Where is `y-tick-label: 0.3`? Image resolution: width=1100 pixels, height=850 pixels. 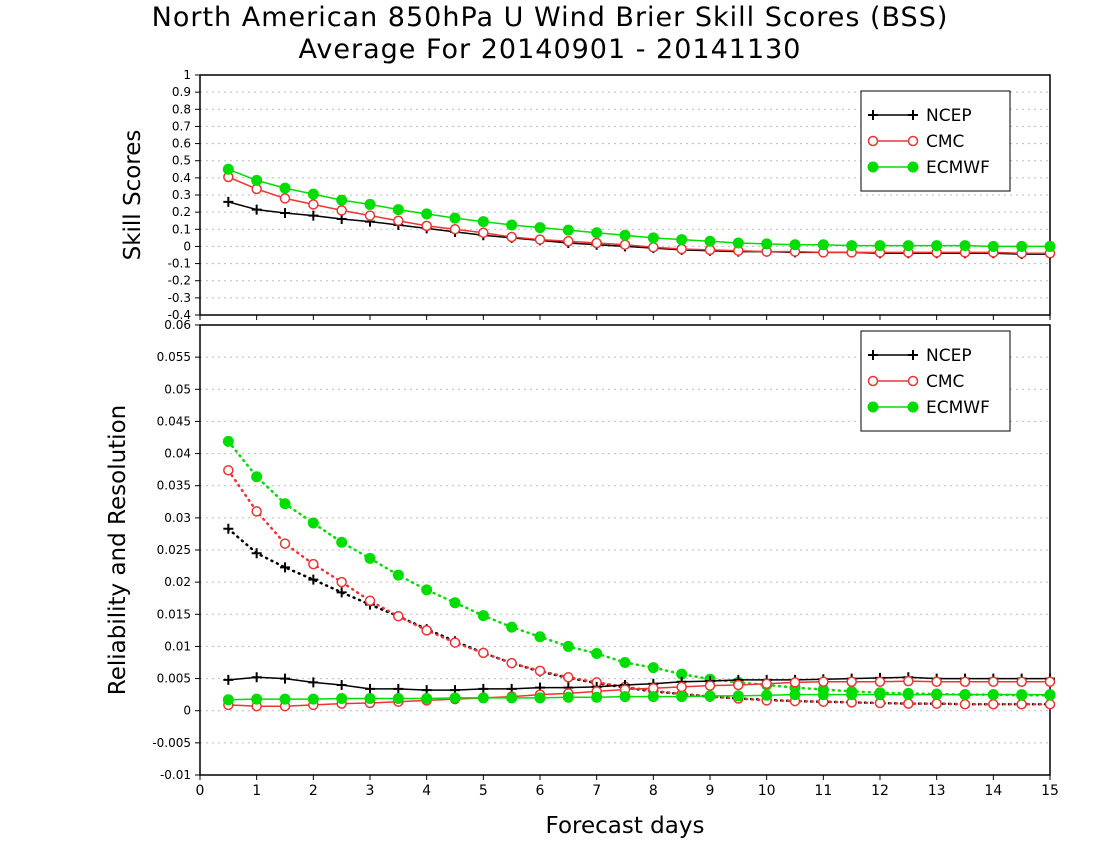
y-tick-label: 0.3 is located at coordinates (181, 195).